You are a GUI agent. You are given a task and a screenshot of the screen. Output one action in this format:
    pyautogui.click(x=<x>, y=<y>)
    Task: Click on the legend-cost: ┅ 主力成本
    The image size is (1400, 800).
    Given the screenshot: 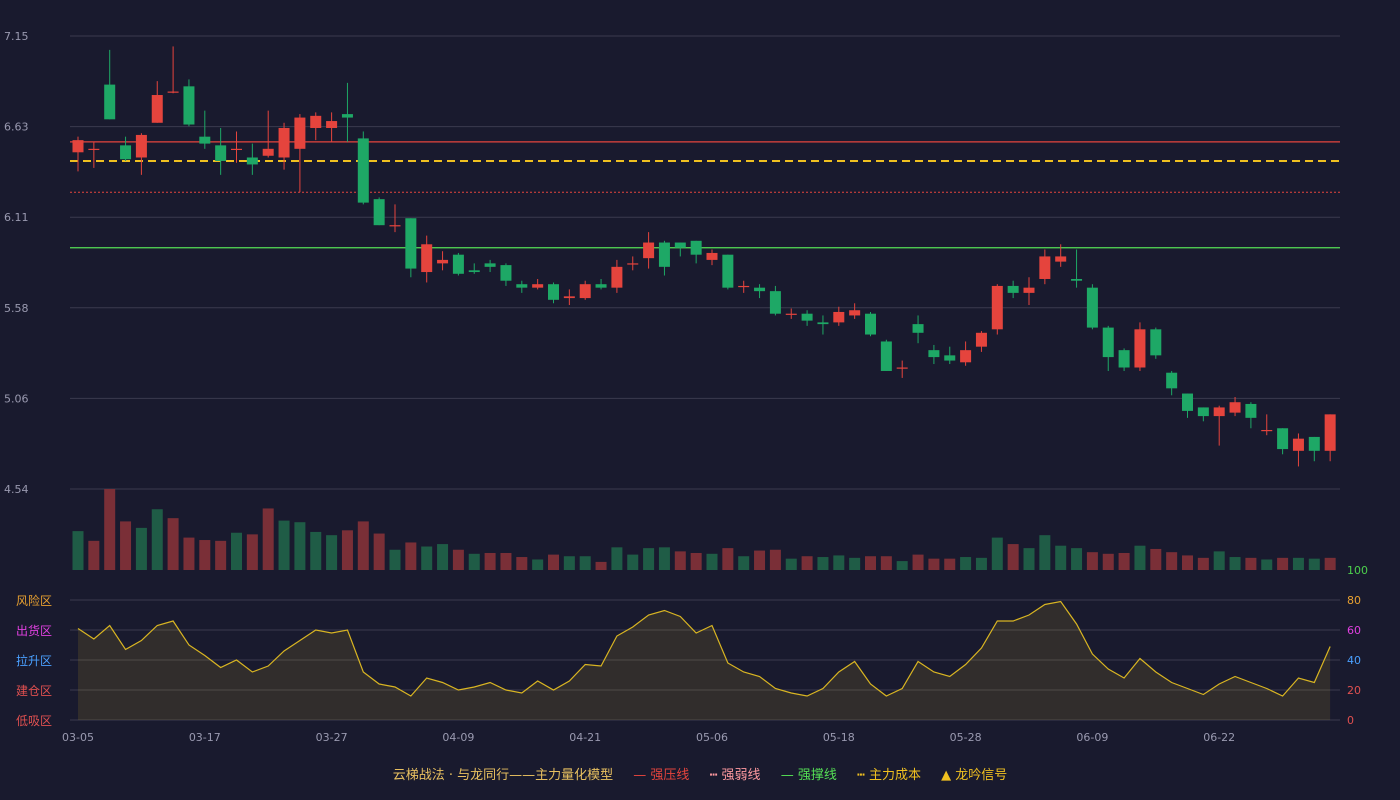 What is the action you would take?
    pyautogui.click(x=889, y=775)
    